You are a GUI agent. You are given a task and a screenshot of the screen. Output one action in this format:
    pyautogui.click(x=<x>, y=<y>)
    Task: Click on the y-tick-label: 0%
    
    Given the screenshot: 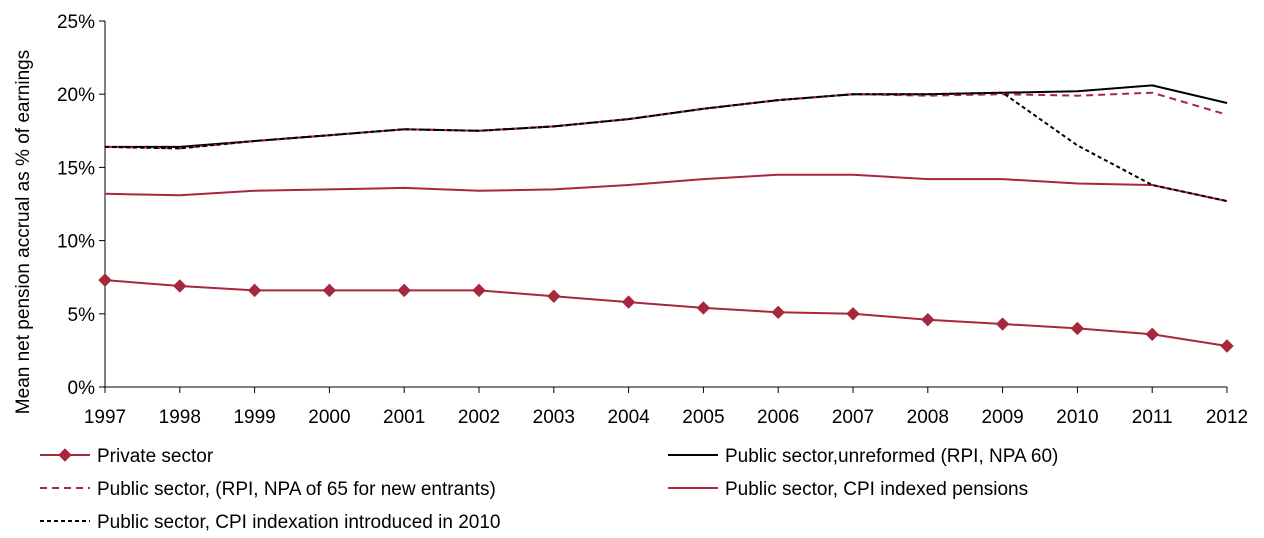 What is the action you would take?
    pyautogui.click(x=82, y=388)
    